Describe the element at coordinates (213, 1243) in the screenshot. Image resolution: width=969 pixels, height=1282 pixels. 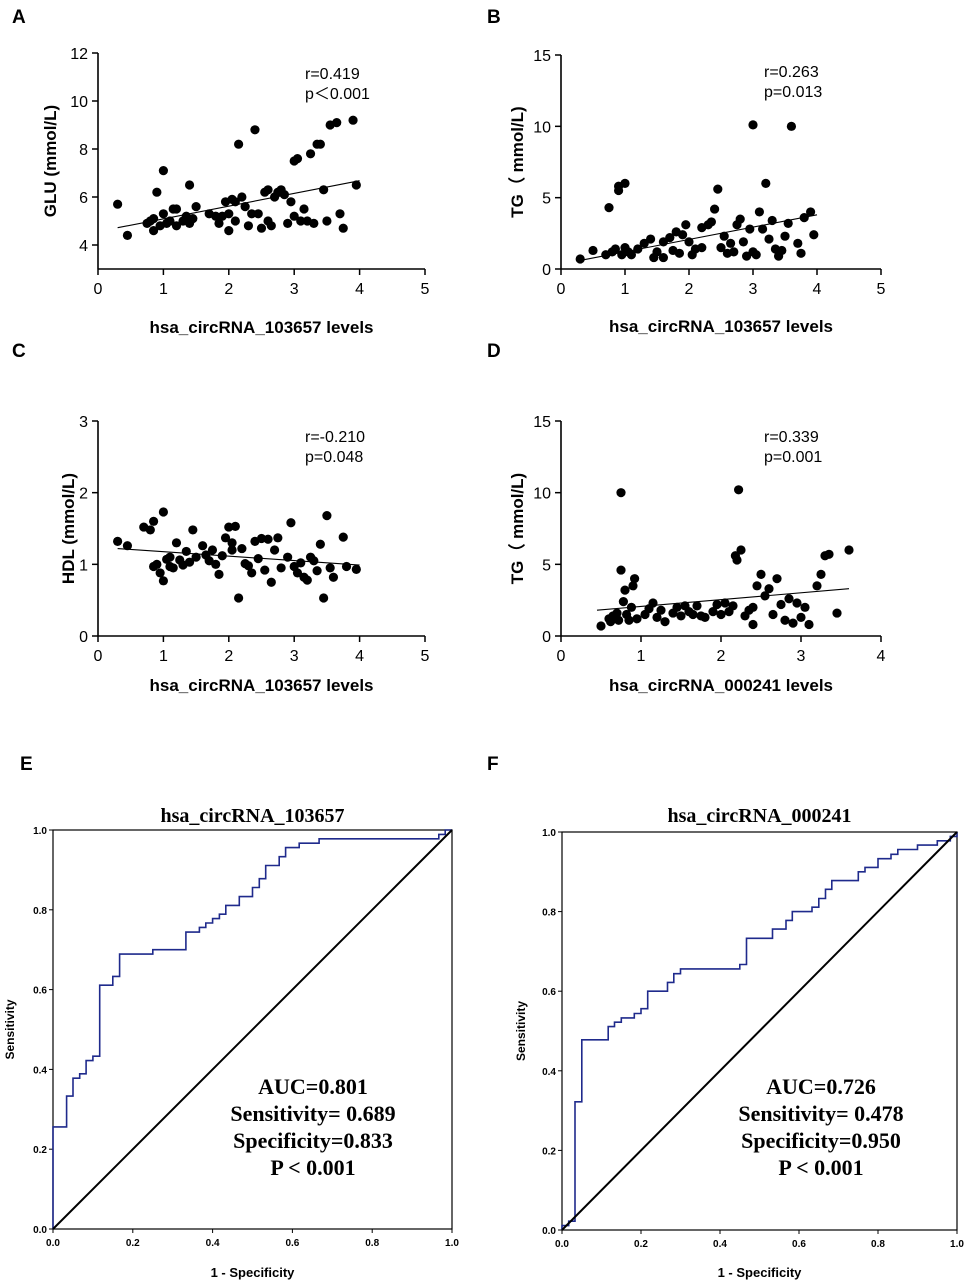
I see `x-tick-label: 0.4` at that location.